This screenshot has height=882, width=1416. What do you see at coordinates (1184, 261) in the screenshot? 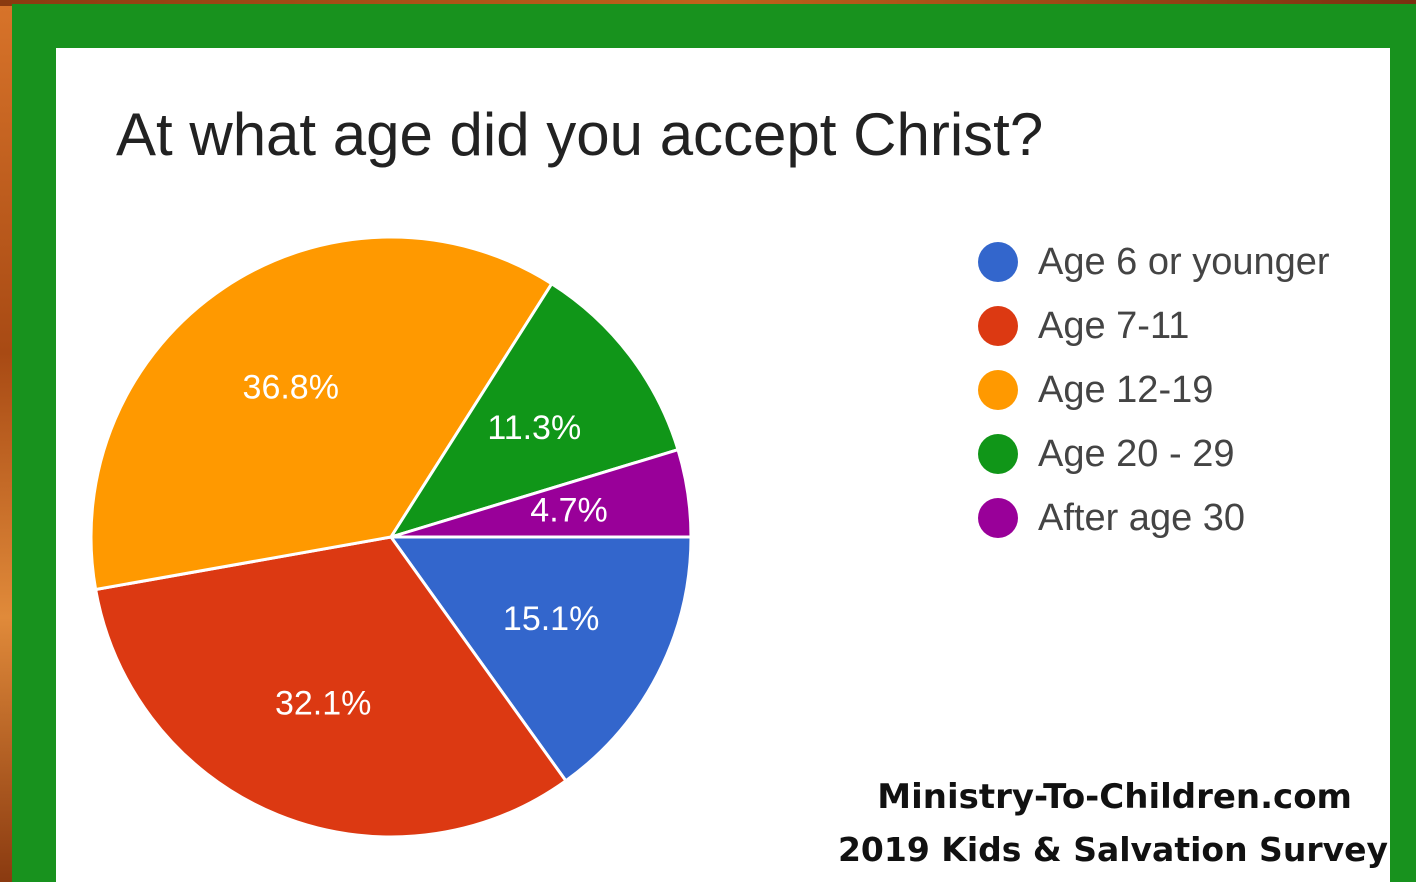
I see `legend-label-1: Age 6 or younger` at bounding box center [1184, 261].